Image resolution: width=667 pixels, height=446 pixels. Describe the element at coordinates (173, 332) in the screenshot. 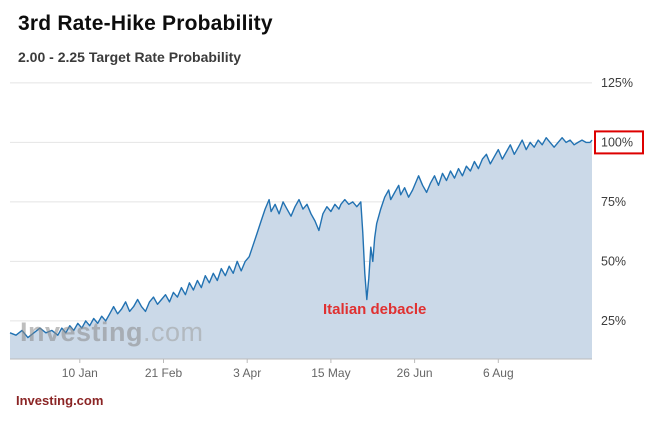

I see `watermark-domain: .com` at that location.